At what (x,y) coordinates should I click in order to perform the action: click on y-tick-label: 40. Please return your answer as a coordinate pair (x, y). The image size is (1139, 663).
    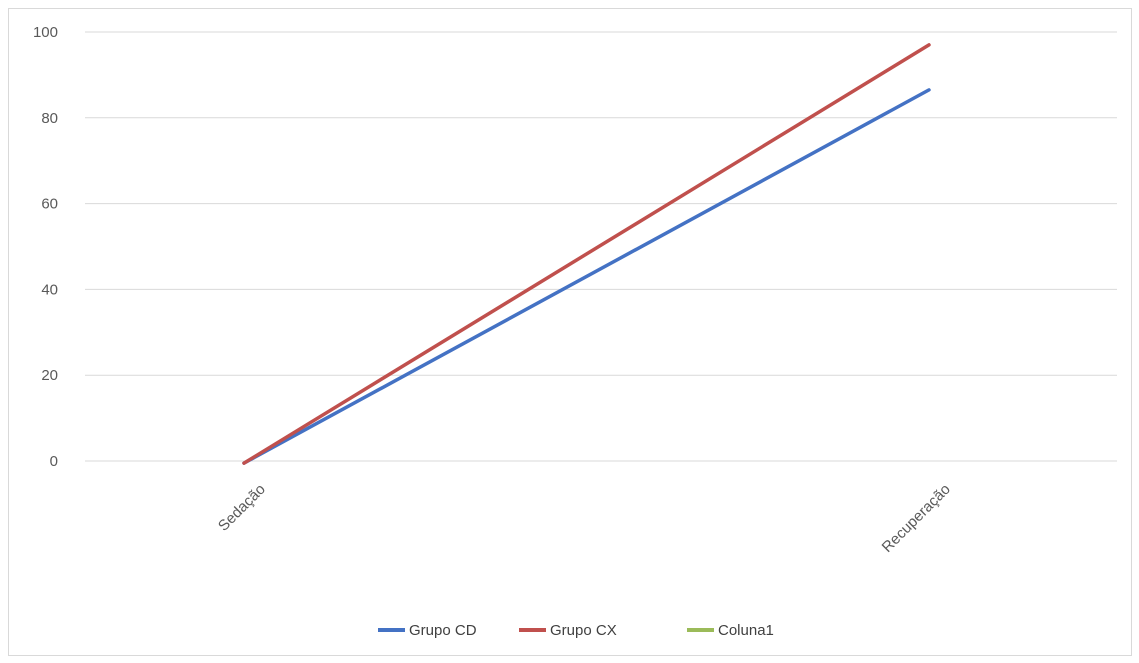
    Looking at the image, I should click on (49, 289).